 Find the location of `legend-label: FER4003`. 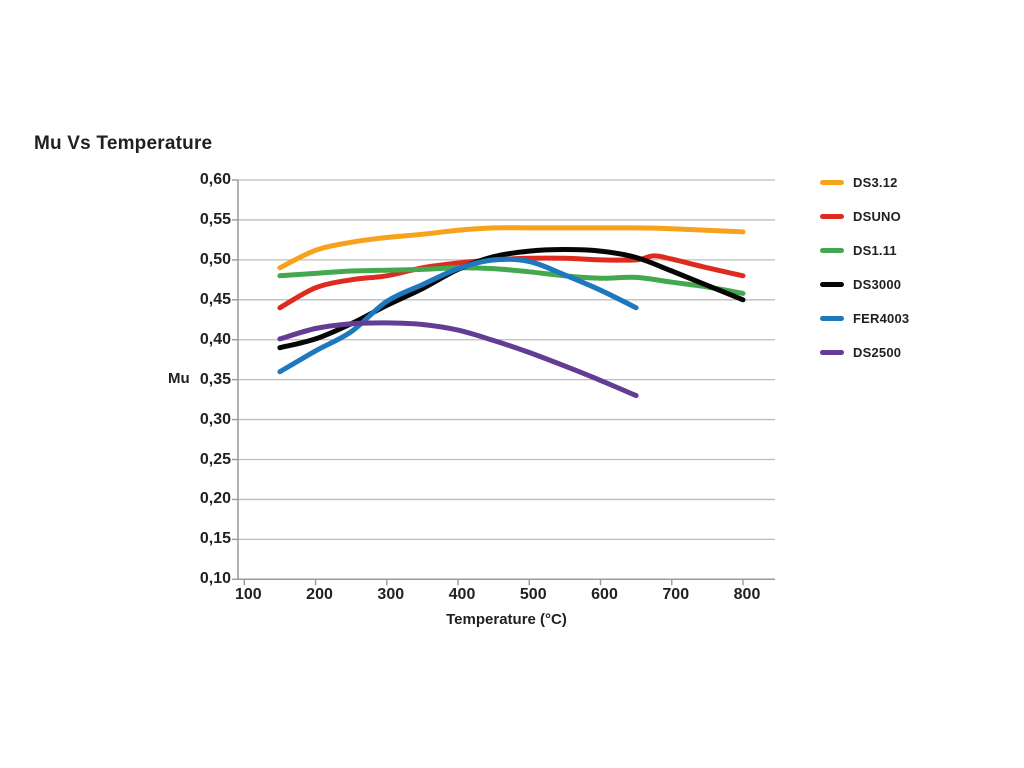

legend-label: FER4003 is located at coordinates (881, 318).